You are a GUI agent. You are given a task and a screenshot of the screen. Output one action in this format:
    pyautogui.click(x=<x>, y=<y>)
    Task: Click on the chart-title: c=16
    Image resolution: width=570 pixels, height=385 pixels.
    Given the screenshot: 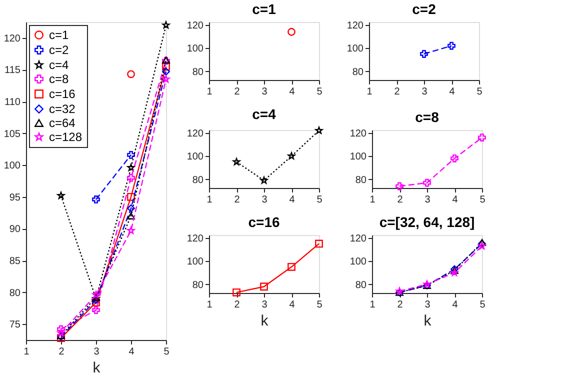 What is the action you would take?
    pyautogui.click(x=264, y=222)
    